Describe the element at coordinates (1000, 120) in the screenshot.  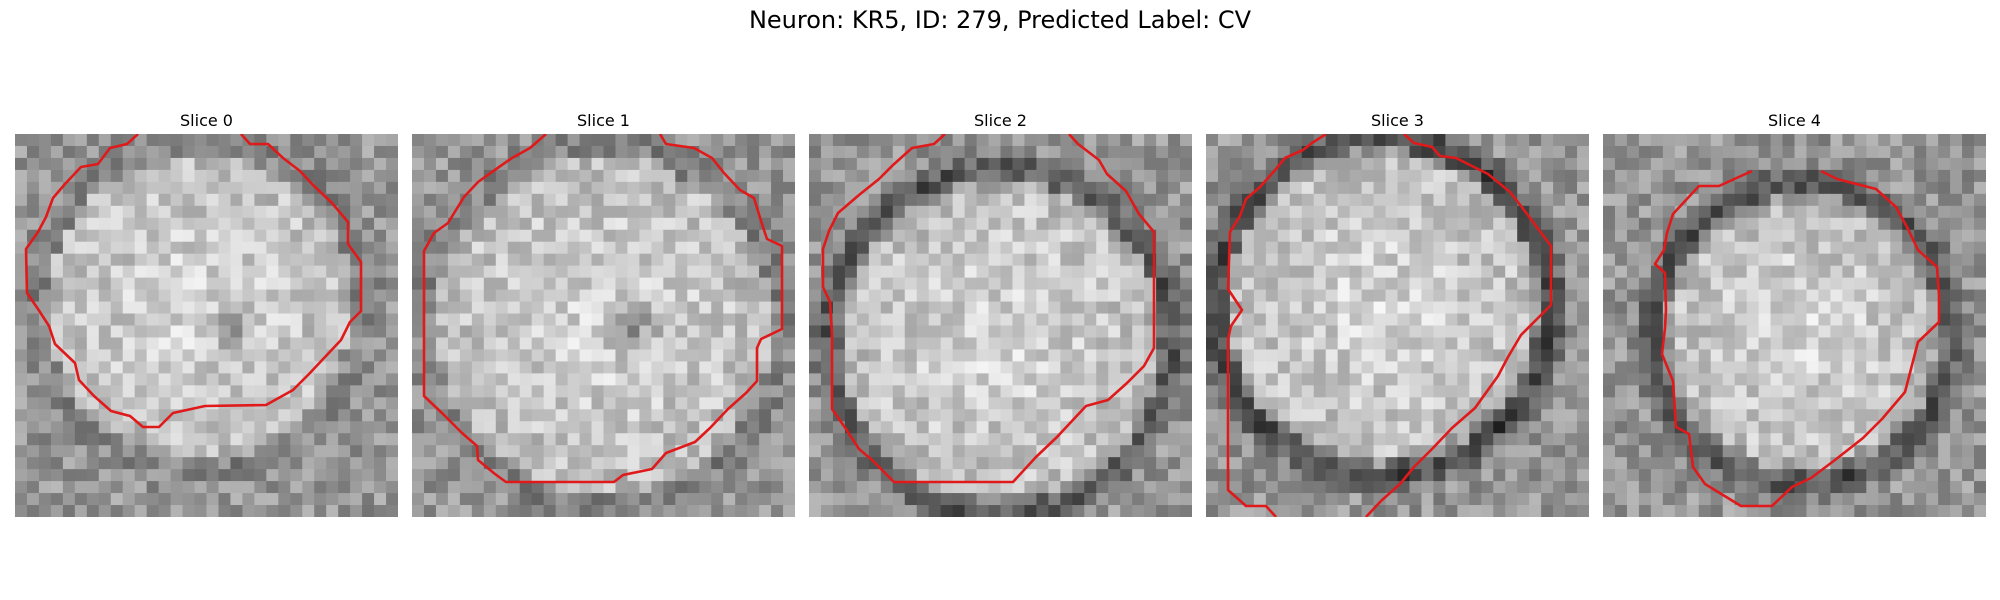
I see `slice-title-2: Slice 2` at that location.